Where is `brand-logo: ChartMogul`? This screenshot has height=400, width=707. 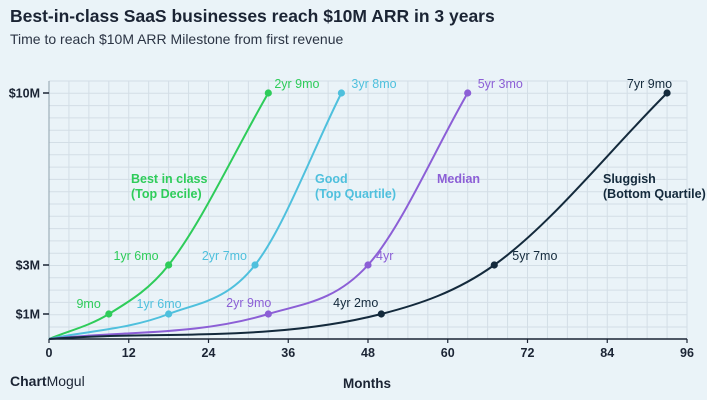
brand-logo: ChartMogul is located at coordinates (47, 381).